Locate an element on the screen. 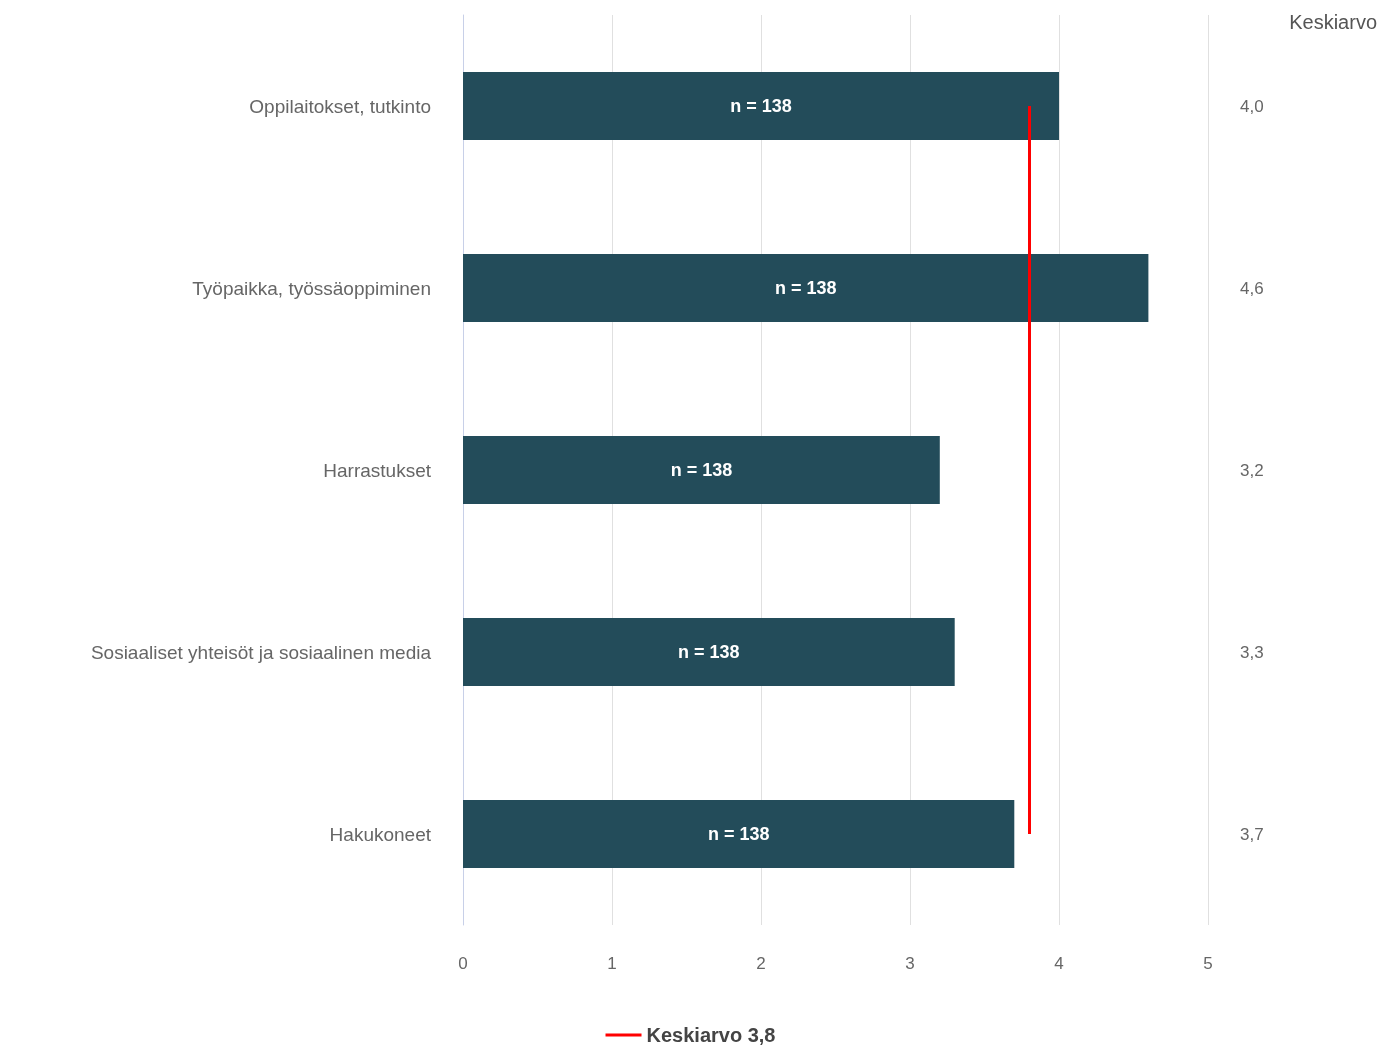 The image size is (1381, 1052). y-tick-label: Sosiaaliset yhteisöt ja sosiaalinen media is located at coordinates (261, 652).